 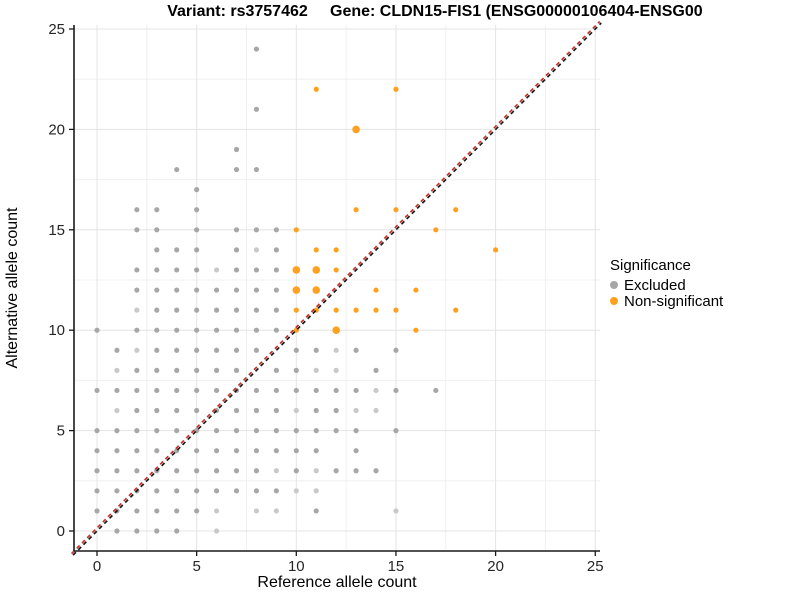 What do you see at coordinates (61, 431) in the screenshot?
I see `y-tick-label: 5` at bounding box center [61, 431].